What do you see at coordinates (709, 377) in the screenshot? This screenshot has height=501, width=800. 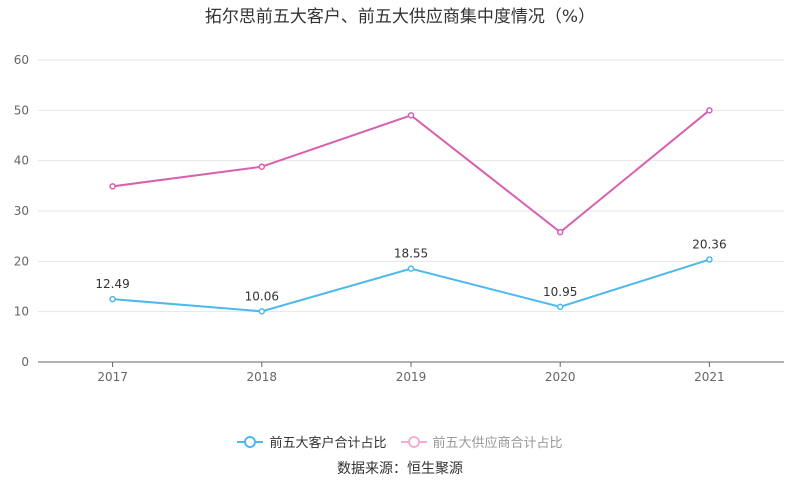 I see `x-tick-label: 2021` at bounding box center [709, 377].